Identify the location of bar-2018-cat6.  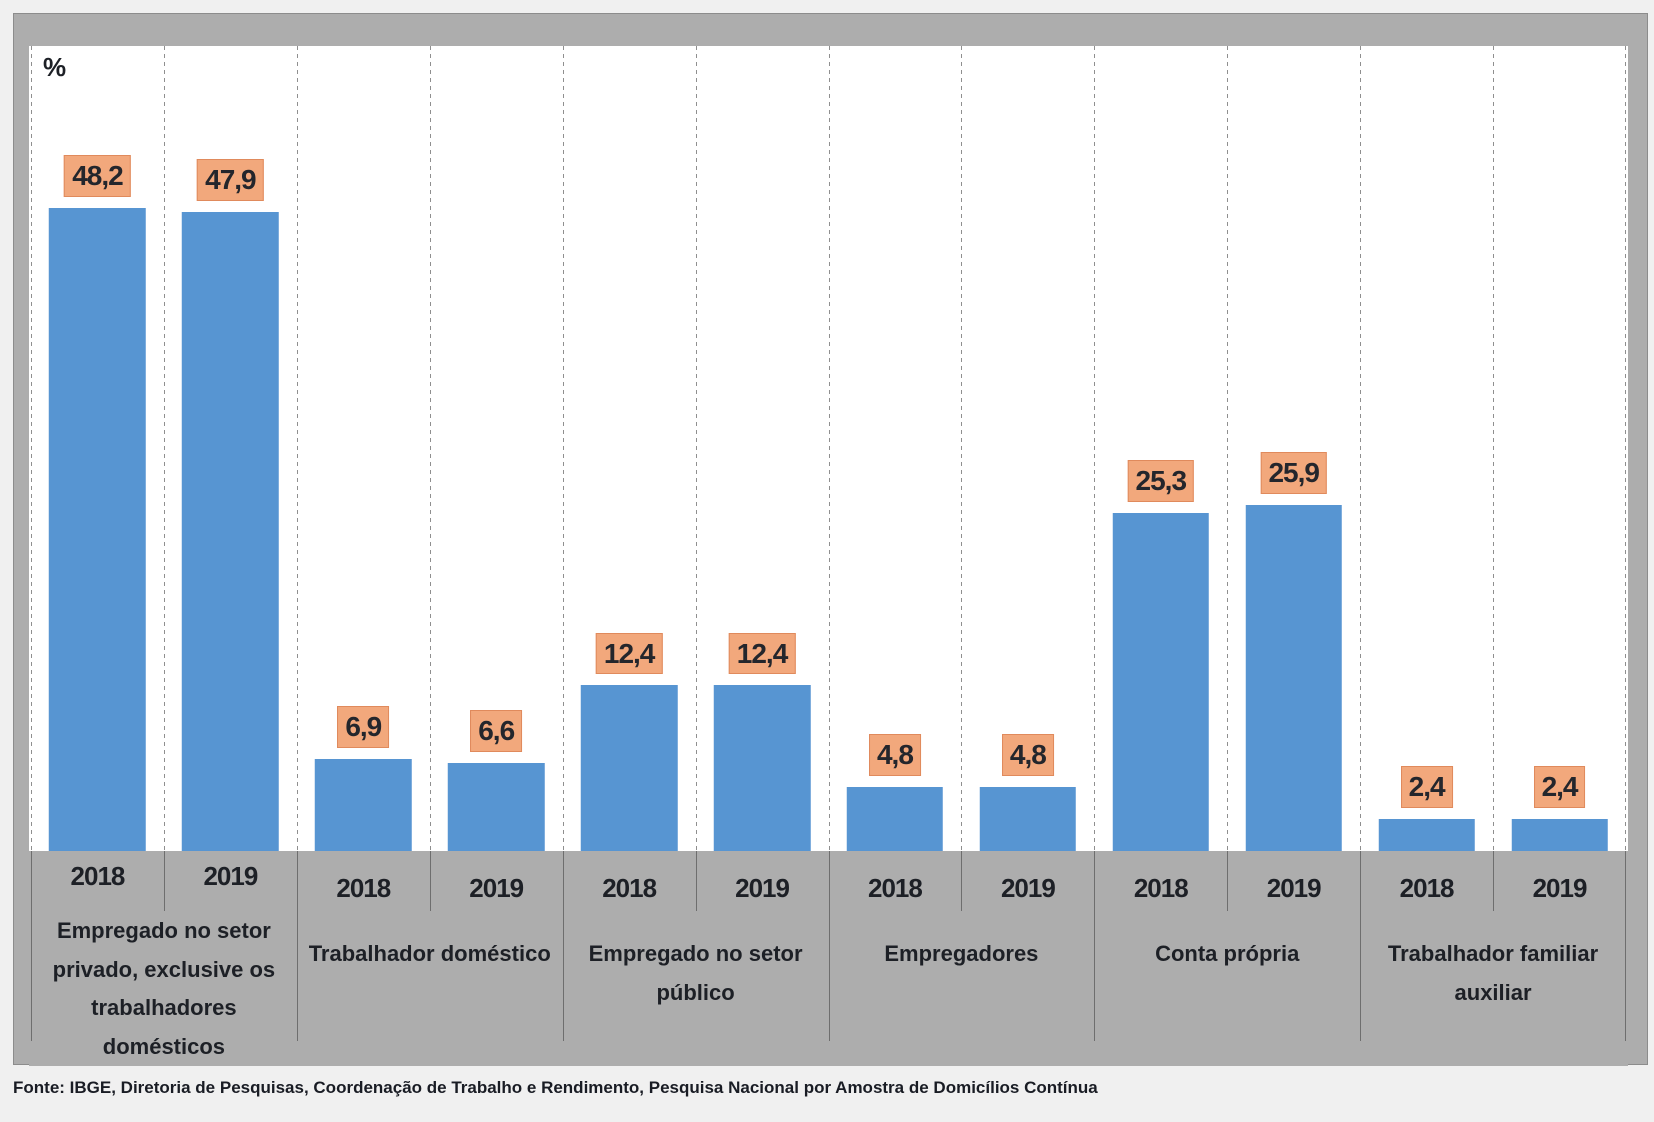
(1426, 834).